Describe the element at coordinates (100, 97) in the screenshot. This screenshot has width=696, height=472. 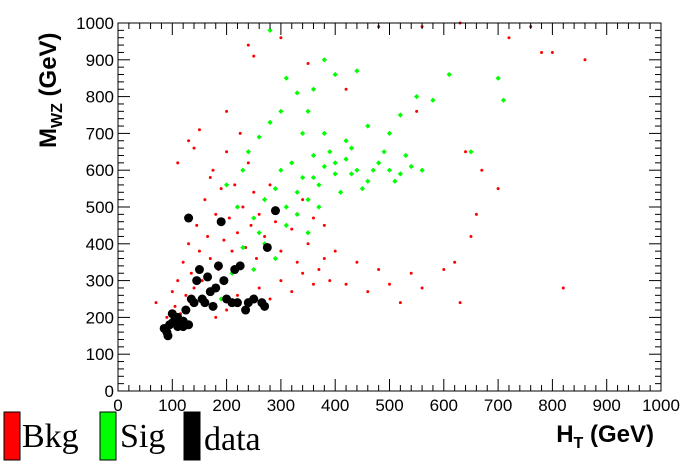
I see `y-tick-label: 800` at that location.